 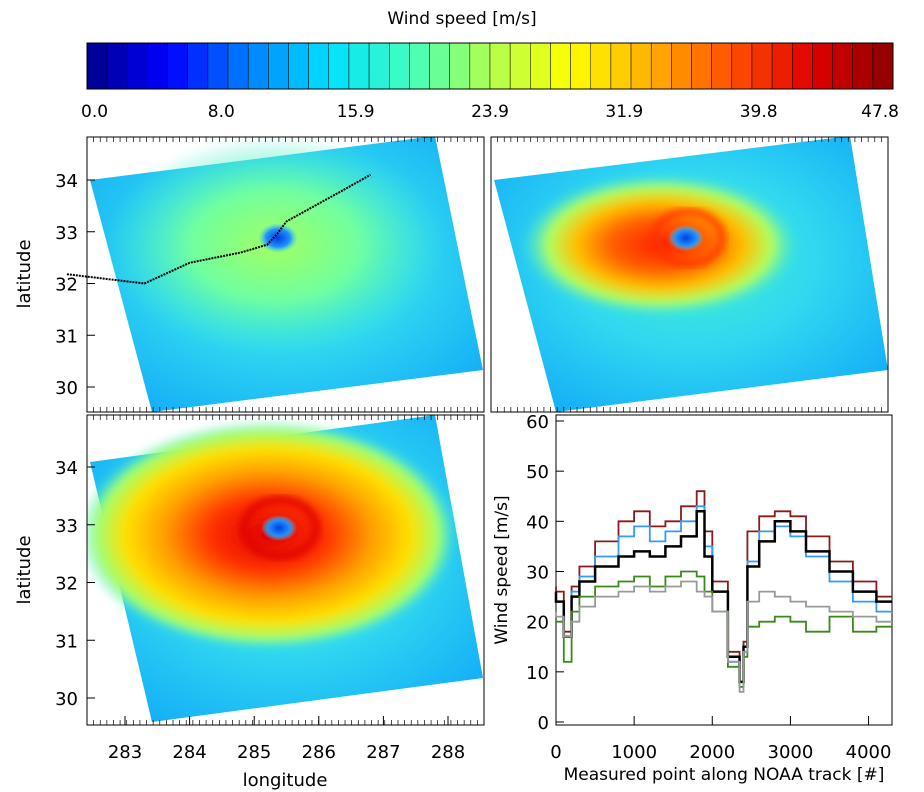 I want to click on lon-tick-label: 284, so click(x=189, y=752).